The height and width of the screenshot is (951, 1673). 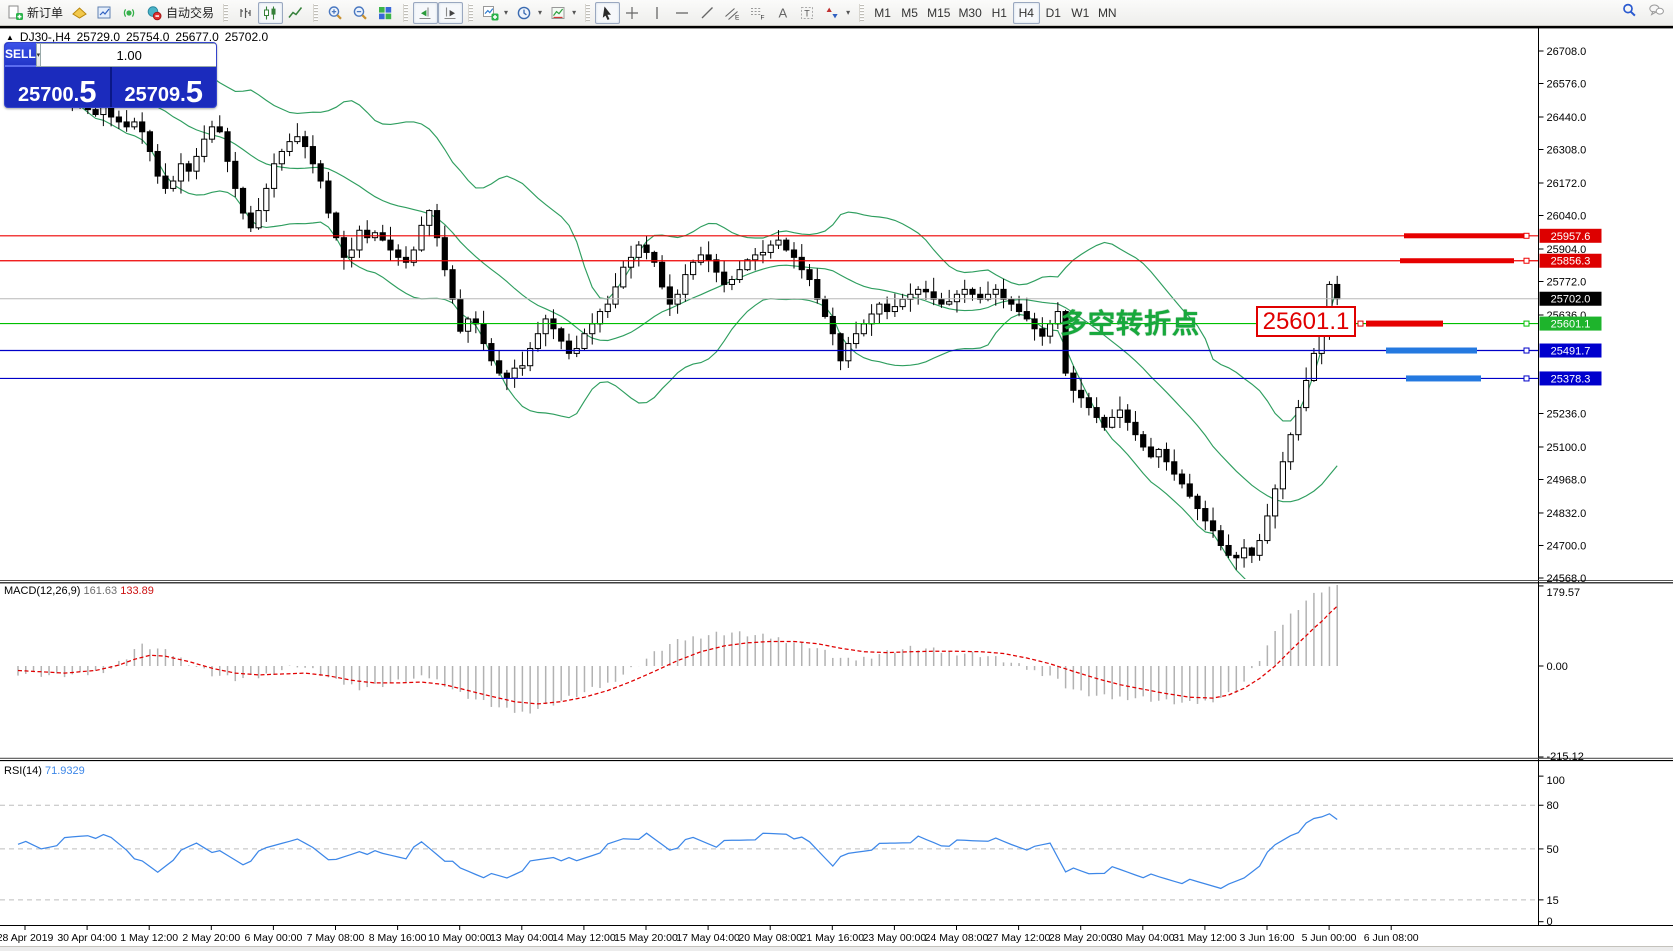 I want to click on arrows-button: ▾, so click(x=837, y=13).